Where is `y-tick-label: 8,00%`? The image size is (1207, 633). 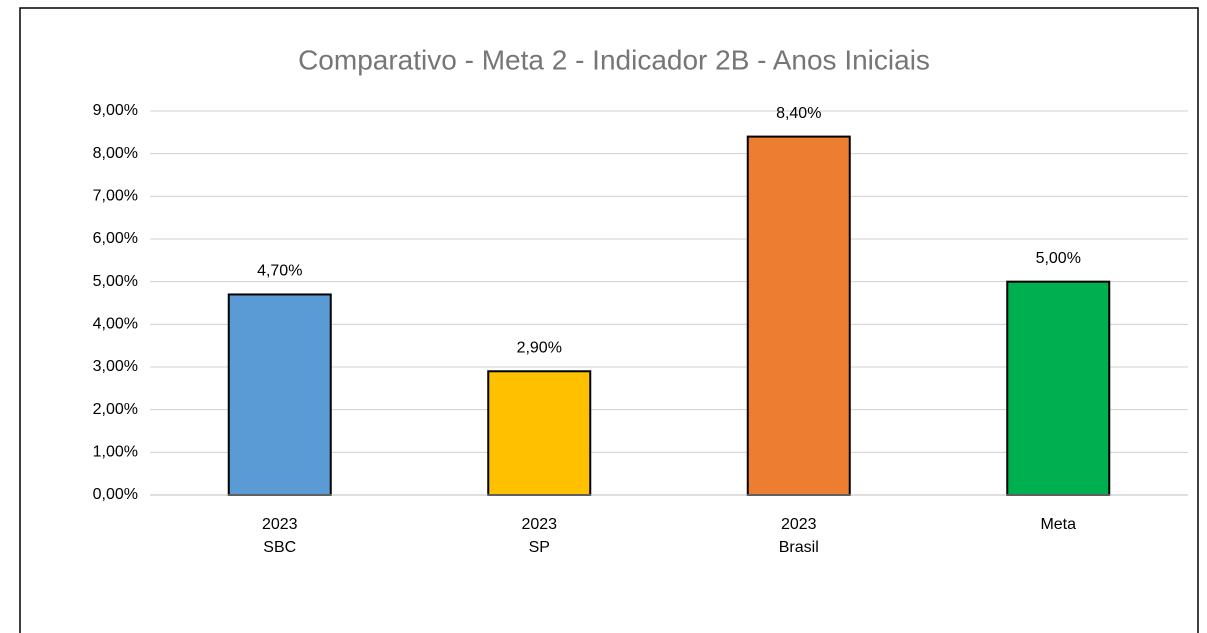
y-tick-label: 8,00% is located at coordinates (115, 153).